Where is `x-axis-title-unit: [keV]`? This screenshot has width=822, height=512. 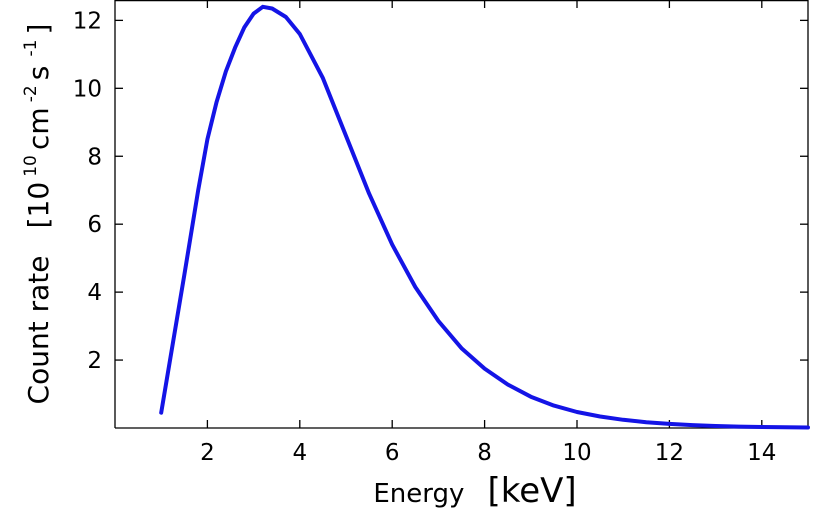 x-axis-title-unit: [keV] is located at coordinates (531, 491).